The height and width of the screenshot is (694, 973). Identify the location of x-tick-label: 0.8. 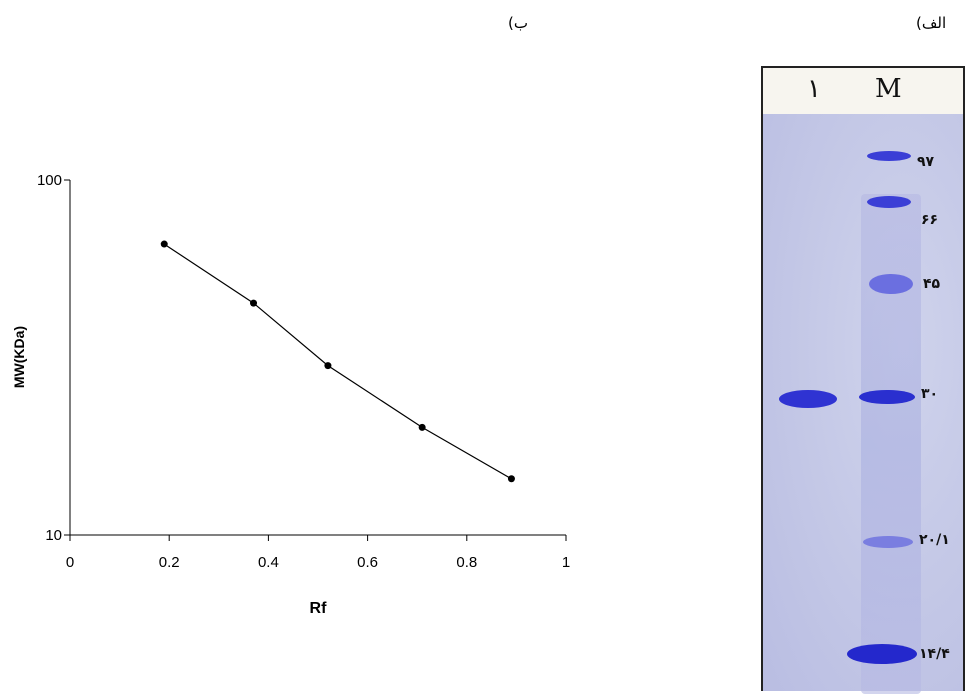
(466, 562).